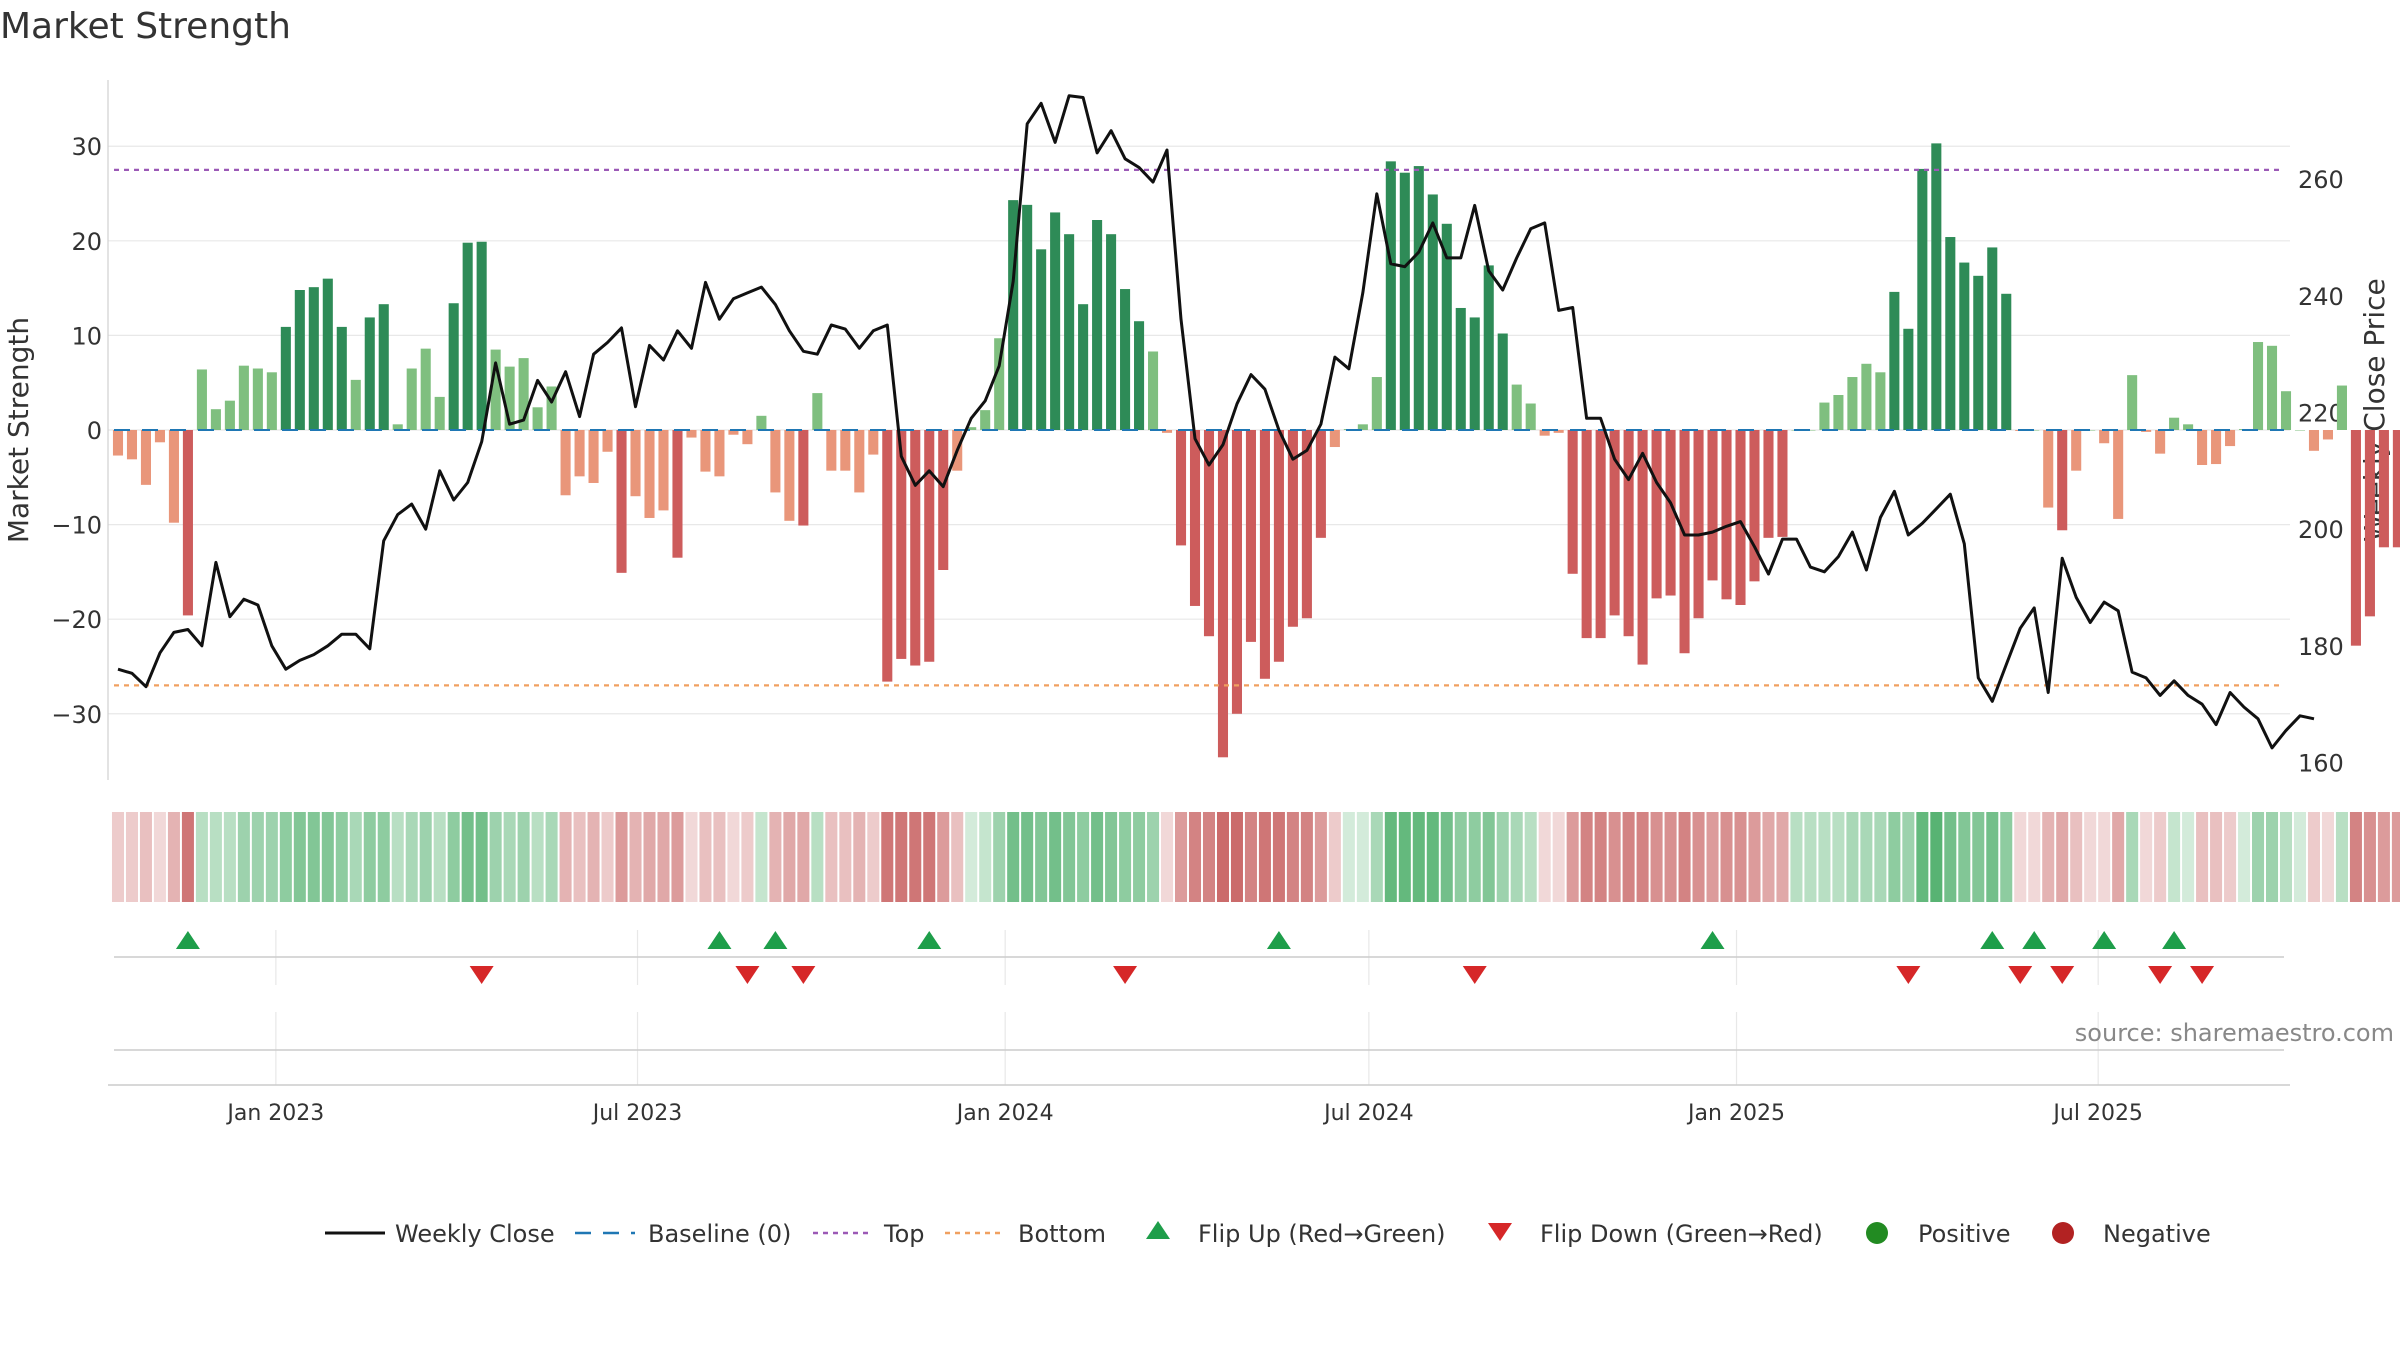  I want to click on y-right-tick-label: 160, so click(2321, 764).